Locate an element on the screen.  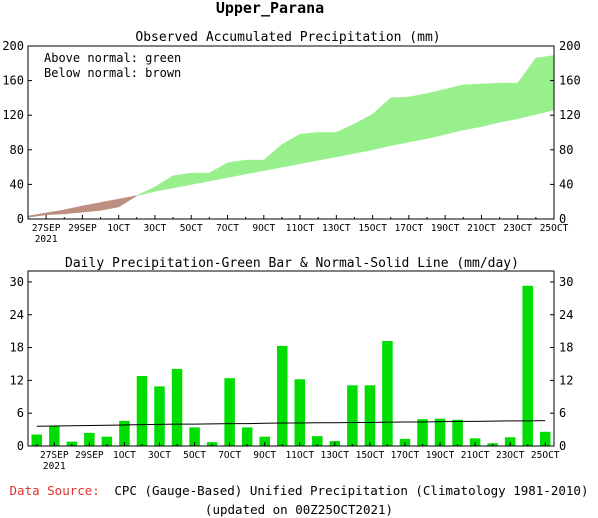
accum-annotation-below: Below normal: brown is located at coordinates (112, 73).